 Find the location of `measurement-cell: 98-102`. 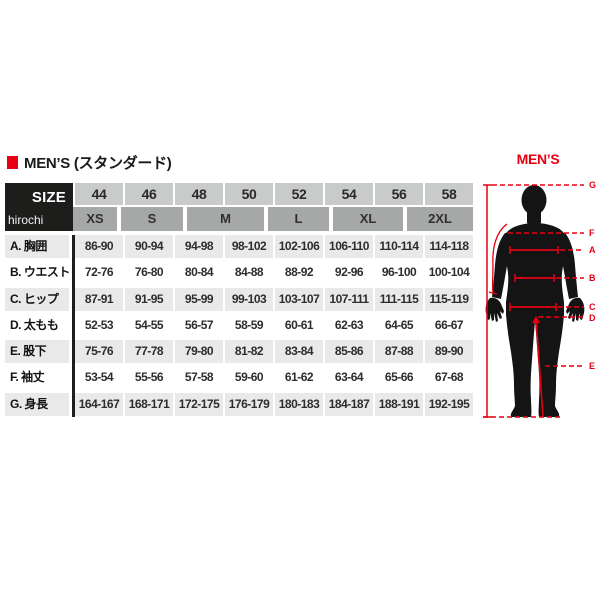

measurement-cell: 98-102 is located at coordinates (249, 247).